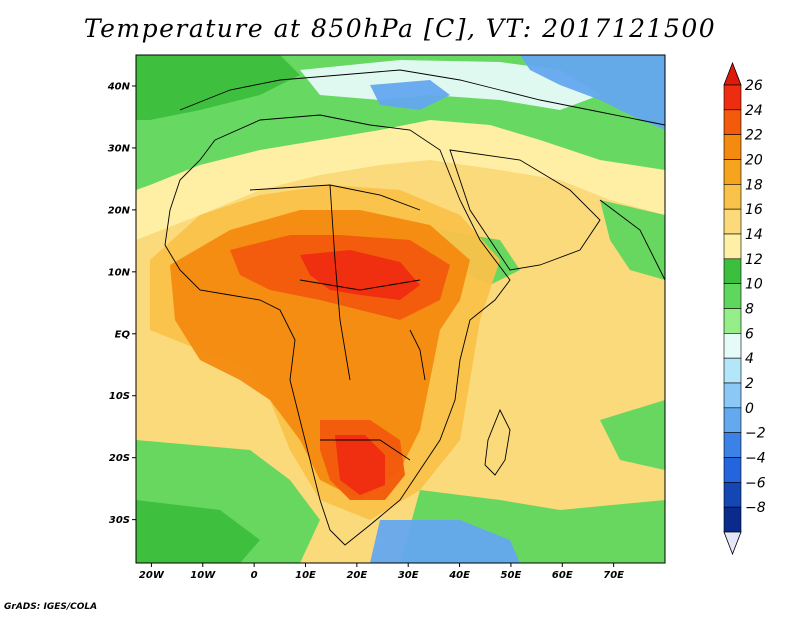 The width and height of the screenshot is (800, 618). Describe the element at coordinates (732, 73) in the screenshot. I see `colorbar-top-arrow` at that location.